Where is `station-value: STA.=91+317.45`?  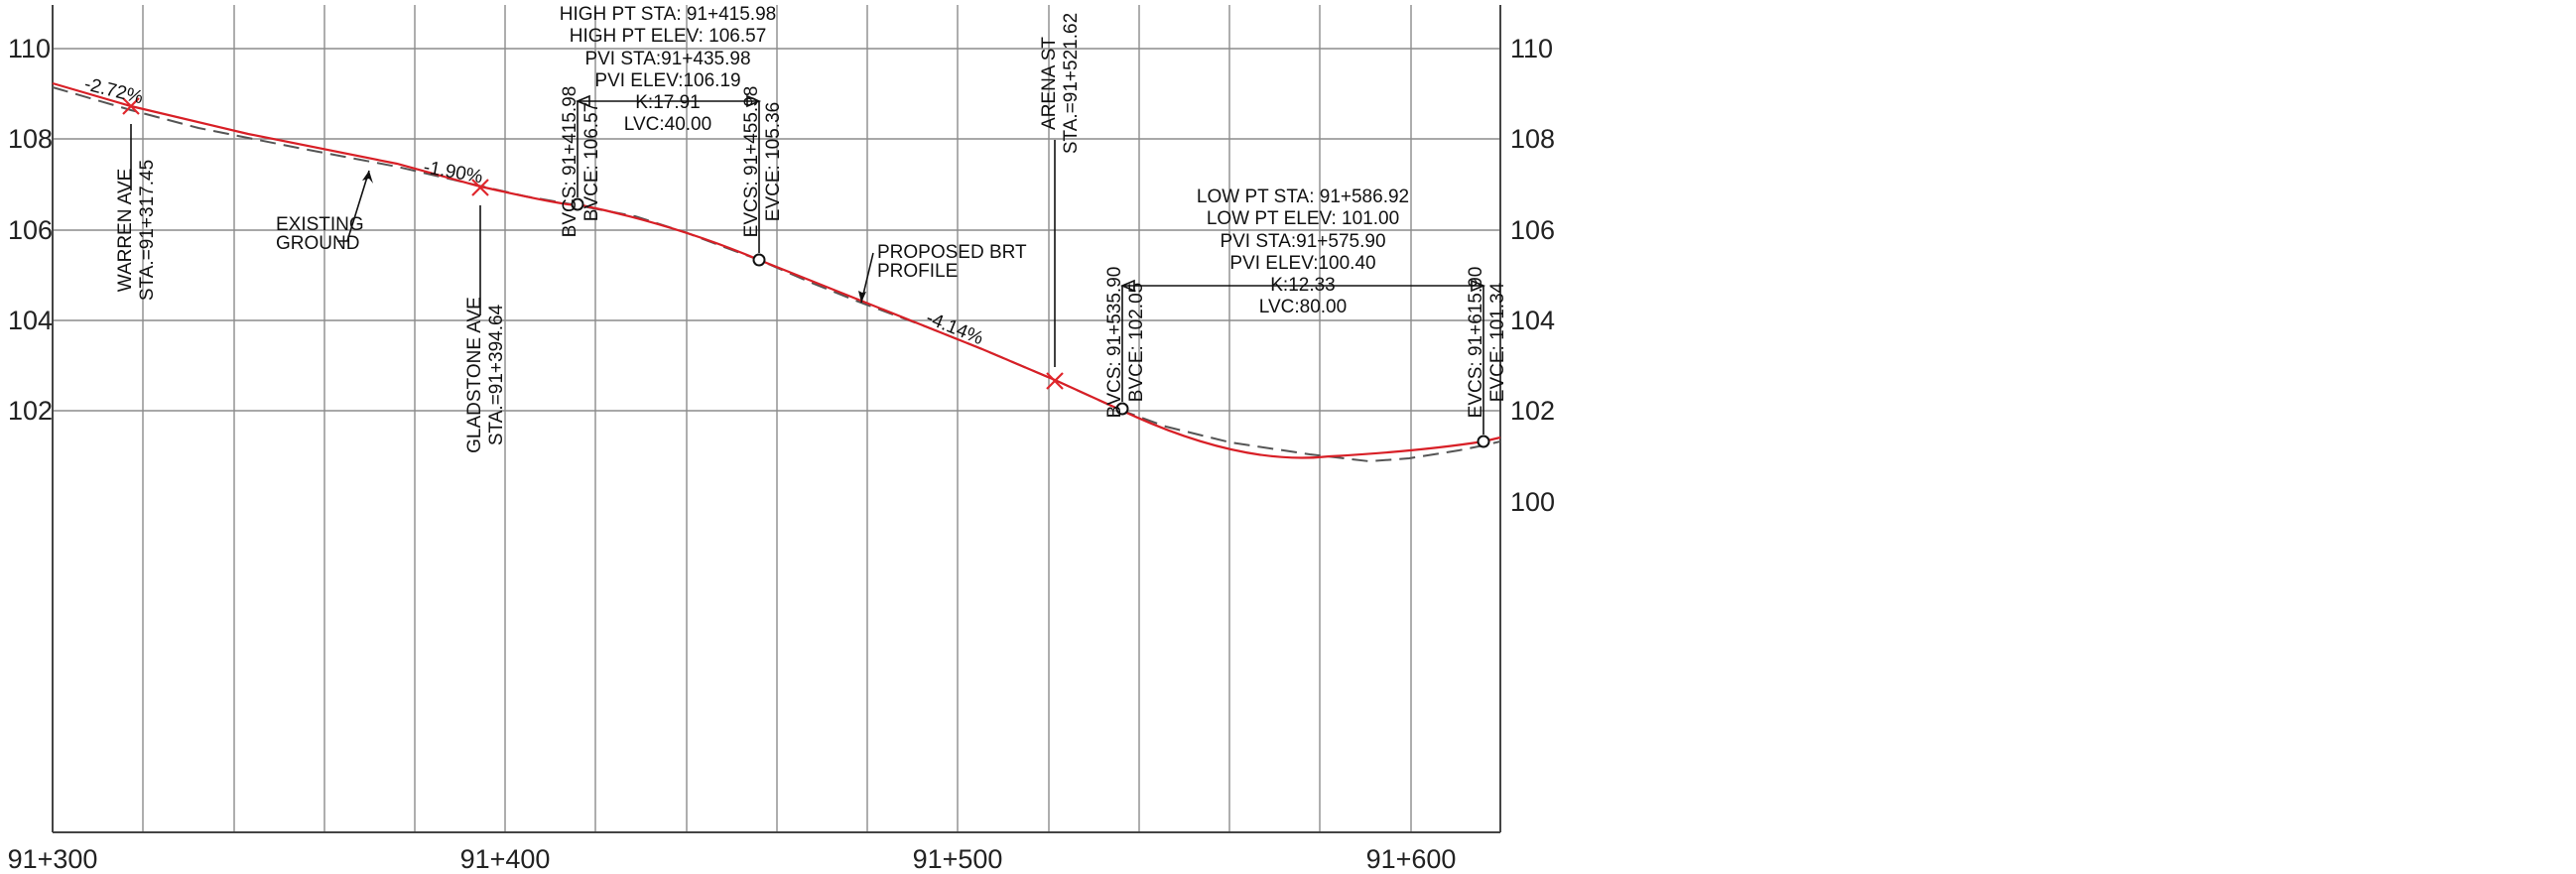
station-value: STA.=91+317.45 is located at coordinates (148, 230).